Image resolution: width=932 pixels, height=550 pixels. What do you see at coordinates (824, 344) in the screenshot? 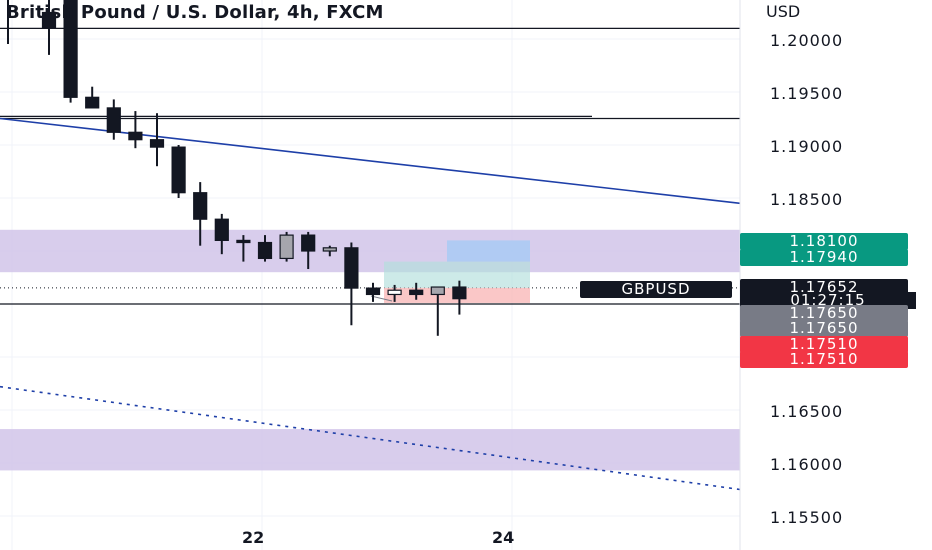
I see `stop-price-tag: 1.17510` at bounding box center [824, 344].